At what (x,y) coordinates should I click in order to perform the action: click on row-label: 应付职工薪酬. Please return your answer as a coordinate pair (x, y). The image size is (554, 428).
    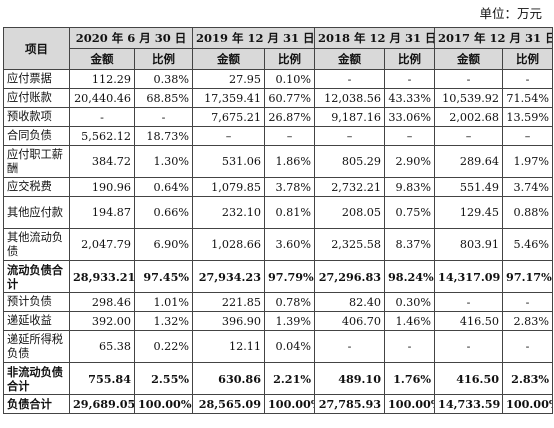
    Looking at the image, I should click on (36, 161).